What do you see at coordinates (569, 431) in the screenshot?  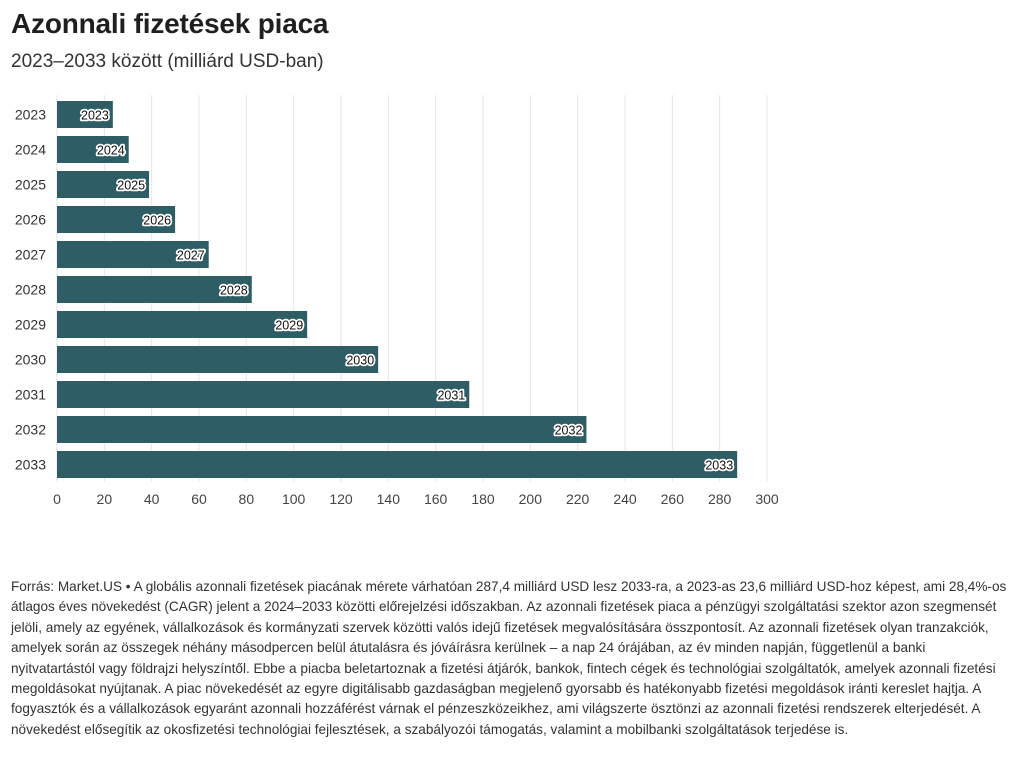 I see `bar-data-label: 2032` at bounding box center [569, 431].